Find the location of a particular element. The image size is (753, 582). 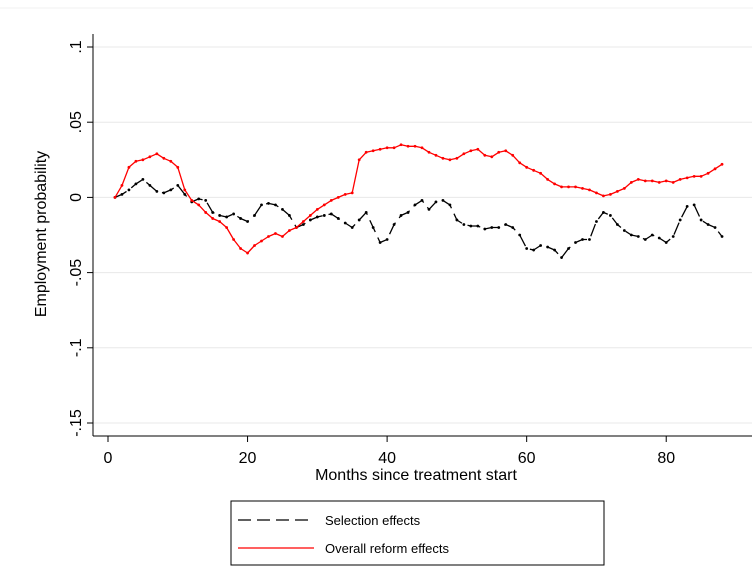

x-tick-label: 80 is located at coordinates (666, 458).